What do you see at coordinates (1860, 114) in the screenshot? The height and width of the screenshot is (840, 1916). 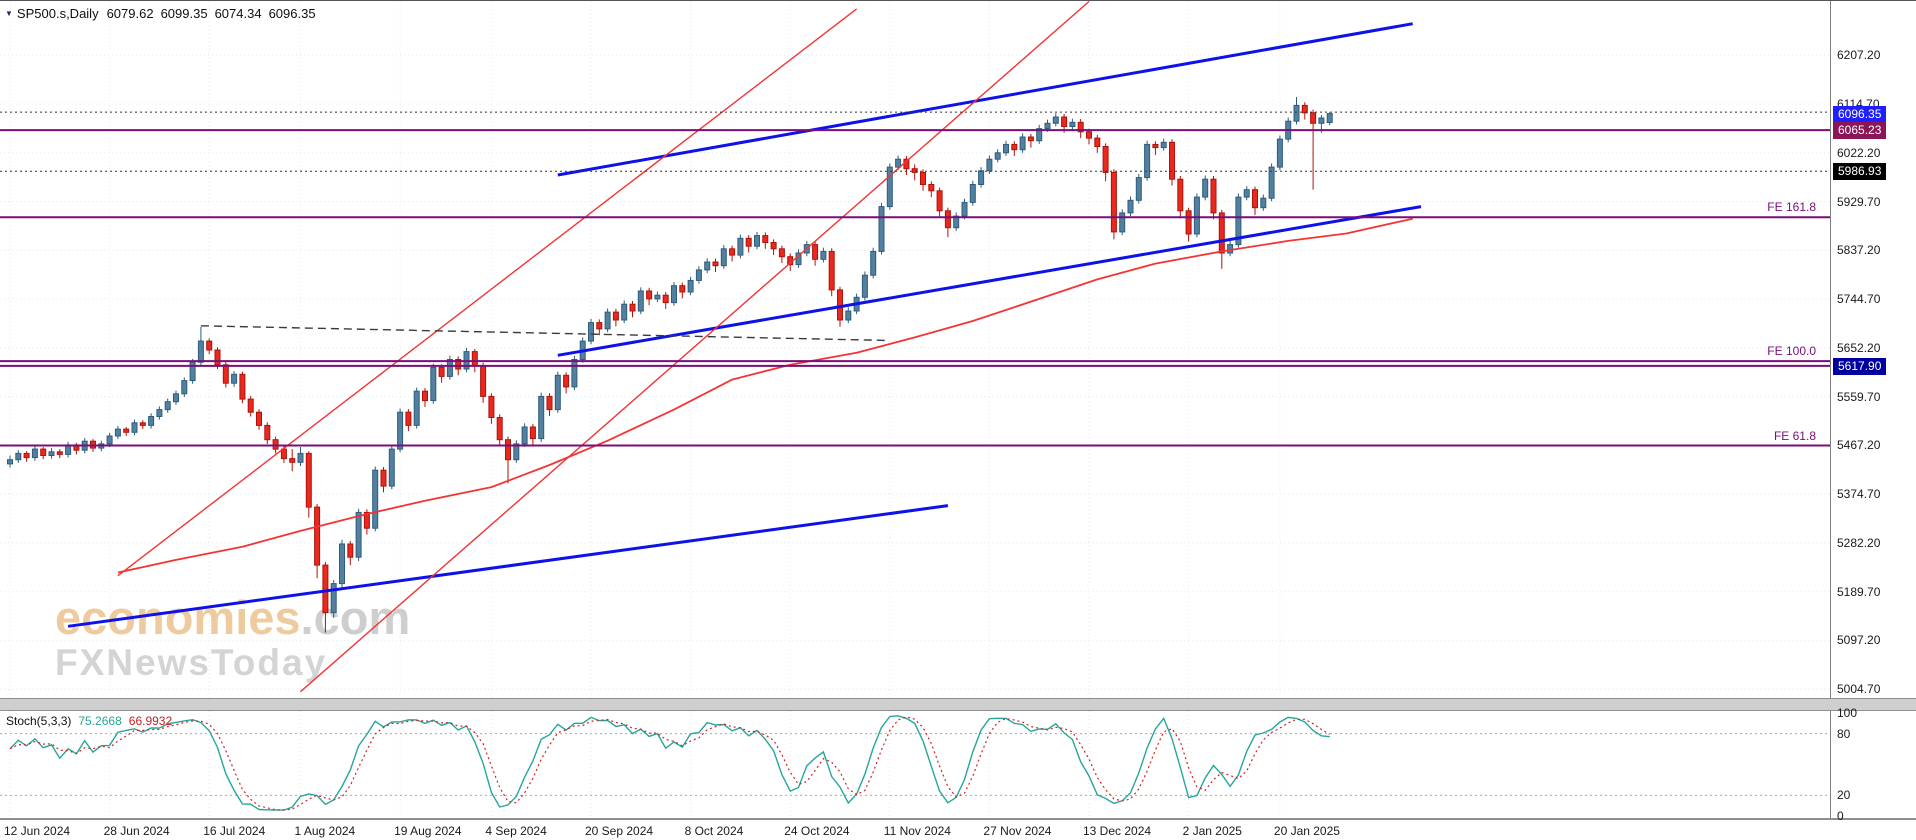 I see `price-badge: 6096.35` at bounding box center [1860, 114].